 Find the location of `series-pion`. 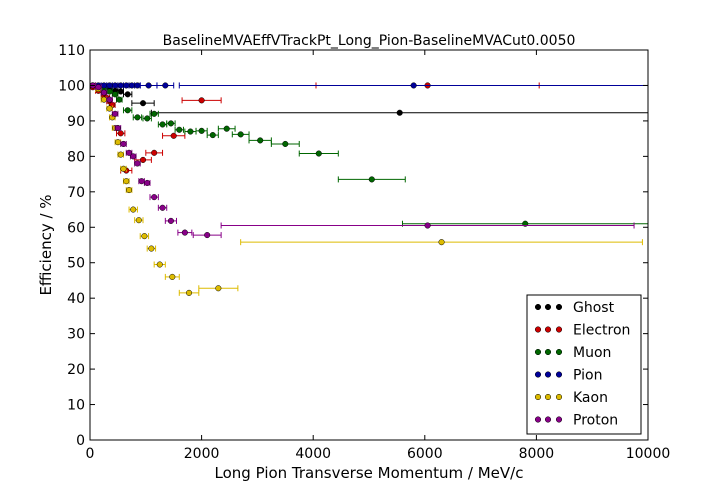

series-pion is located at coordinates (369, 85).